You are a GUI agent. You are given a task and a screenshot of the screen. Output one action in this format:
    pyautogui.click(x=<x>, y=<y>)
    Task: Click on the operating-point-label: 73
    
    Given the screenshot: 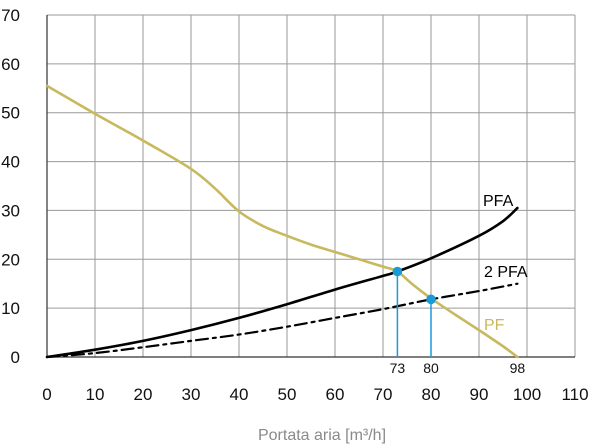 What is the action you would take?
    pyautogui.click(x=398, y=368)
    